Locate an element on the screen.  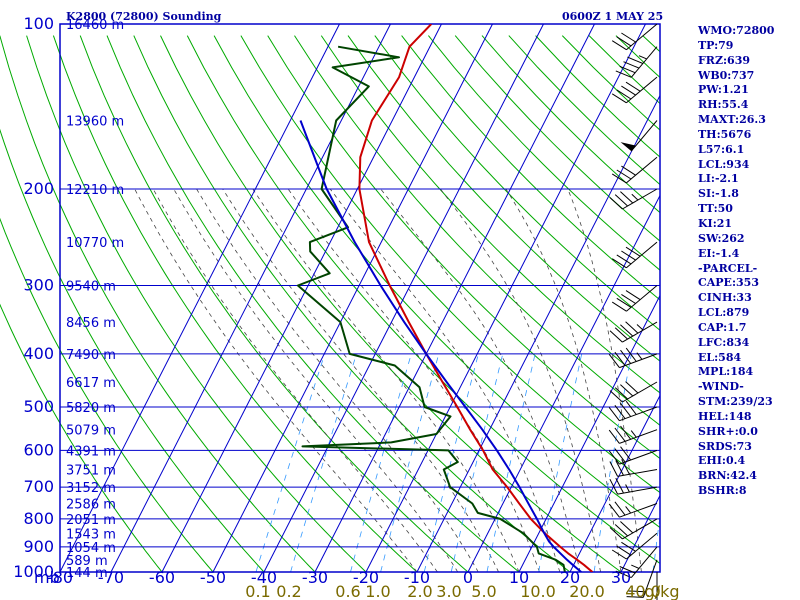
index-item: STM:239/23 is located at coordinates (735, 402).